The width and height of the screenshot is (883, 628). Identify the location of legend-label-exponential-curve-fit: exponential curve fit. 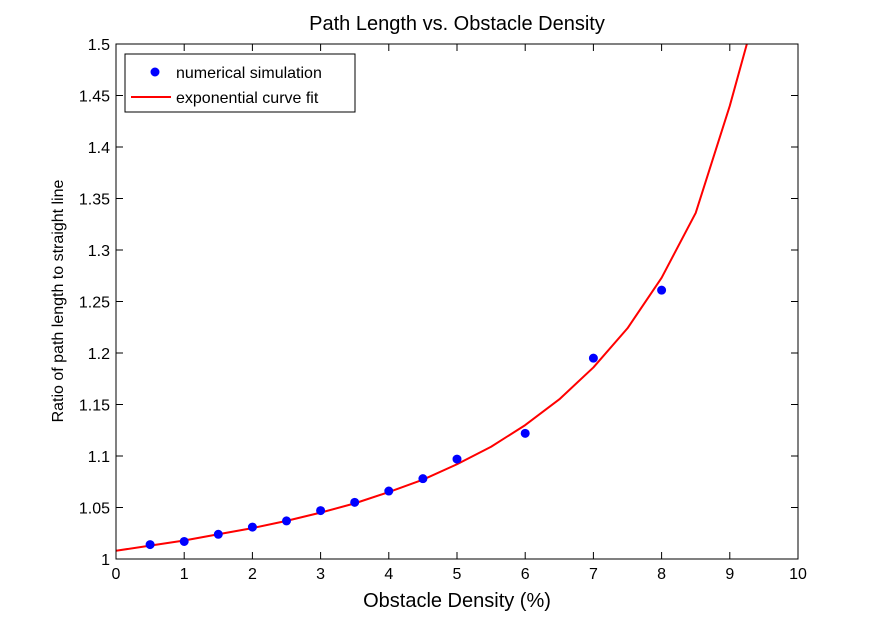
(247, 98).